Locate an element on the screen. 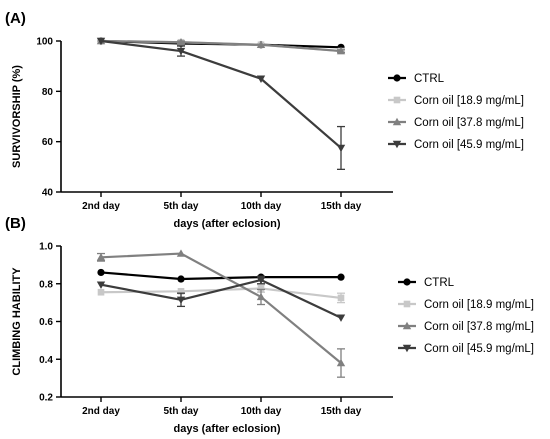  y-tick-label: 0.8 is located at coordinates (46, 284).